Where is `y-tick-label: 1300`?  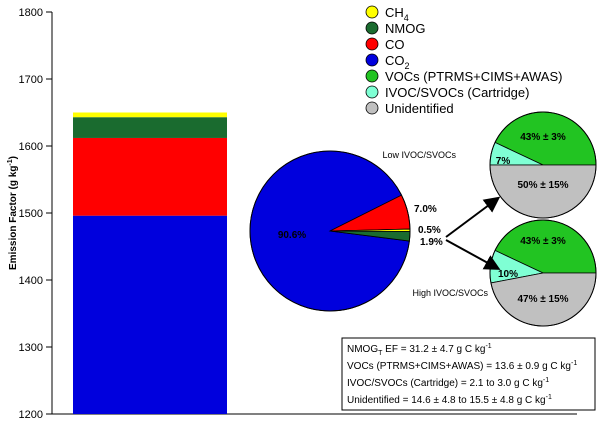 y-tick-label: 1300 is located at coordinates (31, 348).